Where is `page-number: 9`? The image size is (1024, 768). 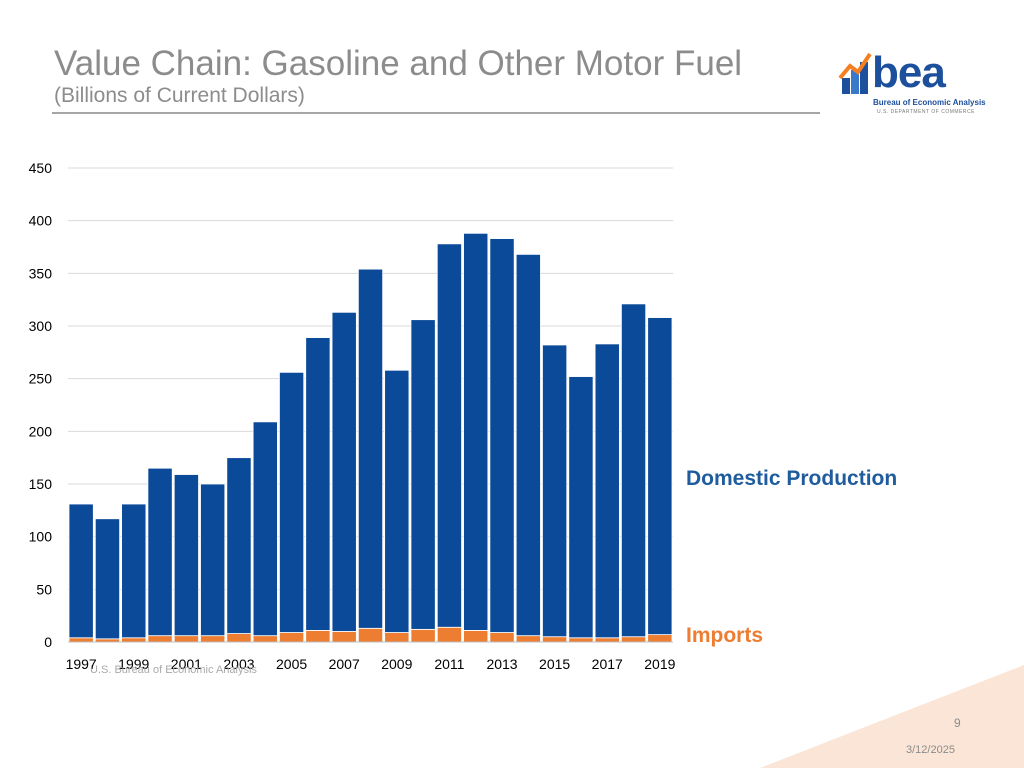 page-number: 9 is located at coordinates (957, 723).